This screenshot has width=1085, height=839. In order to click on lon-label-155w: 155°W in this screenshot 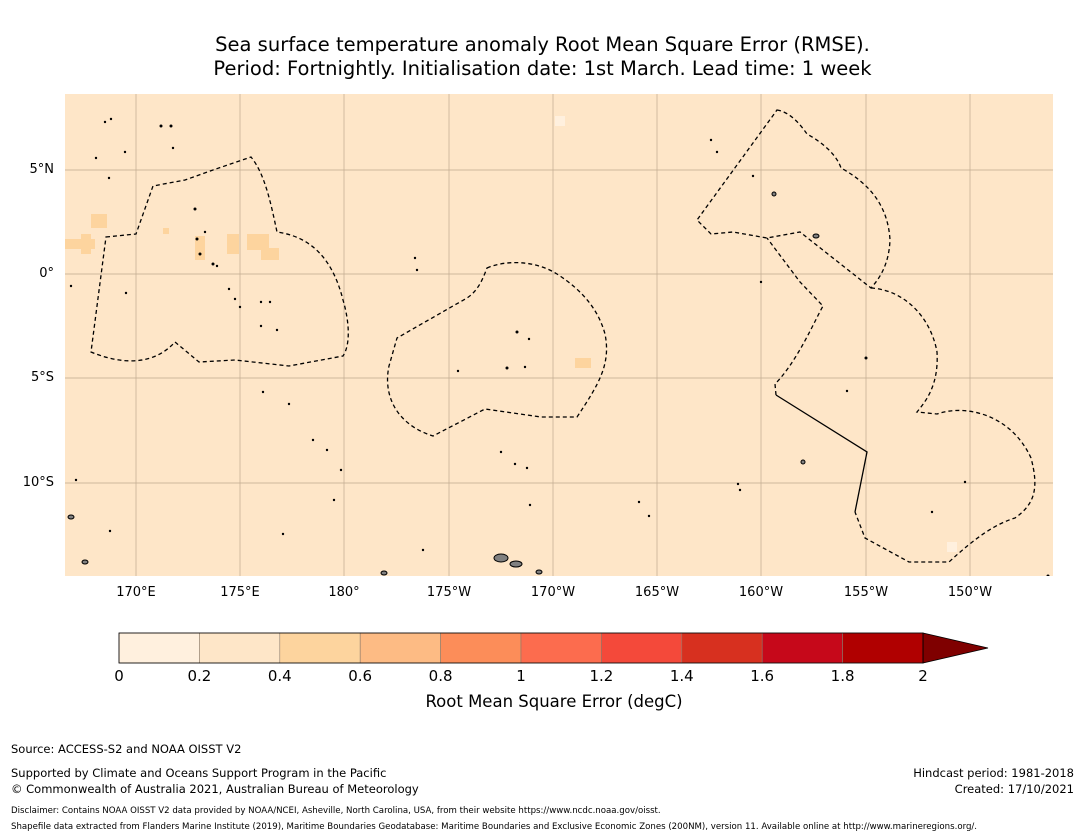, I will do `click(866, 592)`.